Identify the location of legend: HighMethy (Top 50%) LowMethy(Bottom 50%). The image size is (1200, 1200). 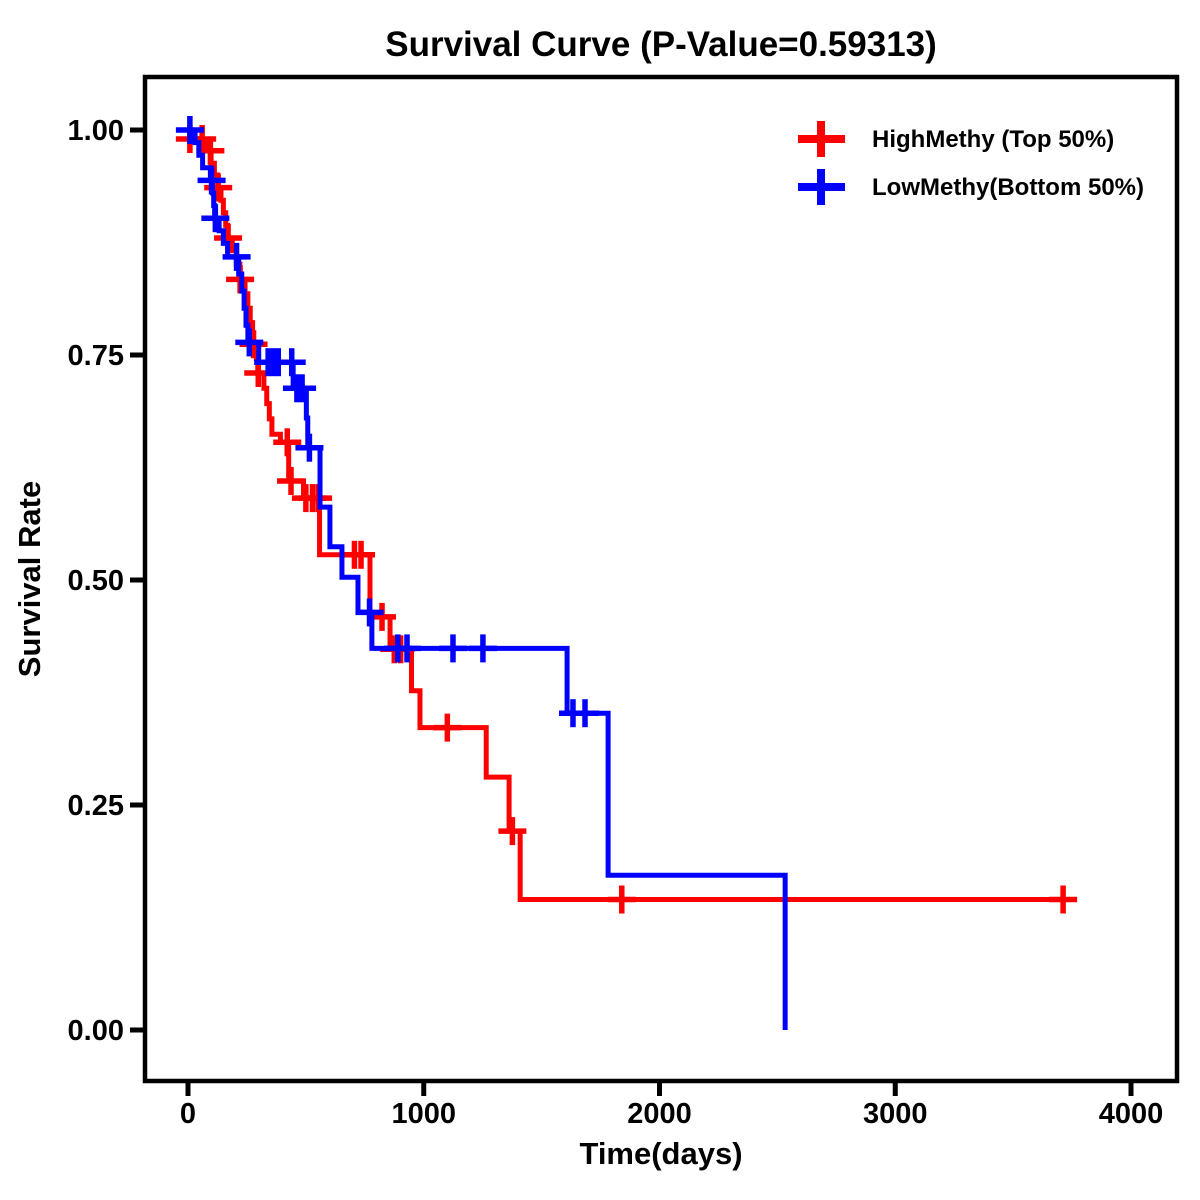
(971, 163).